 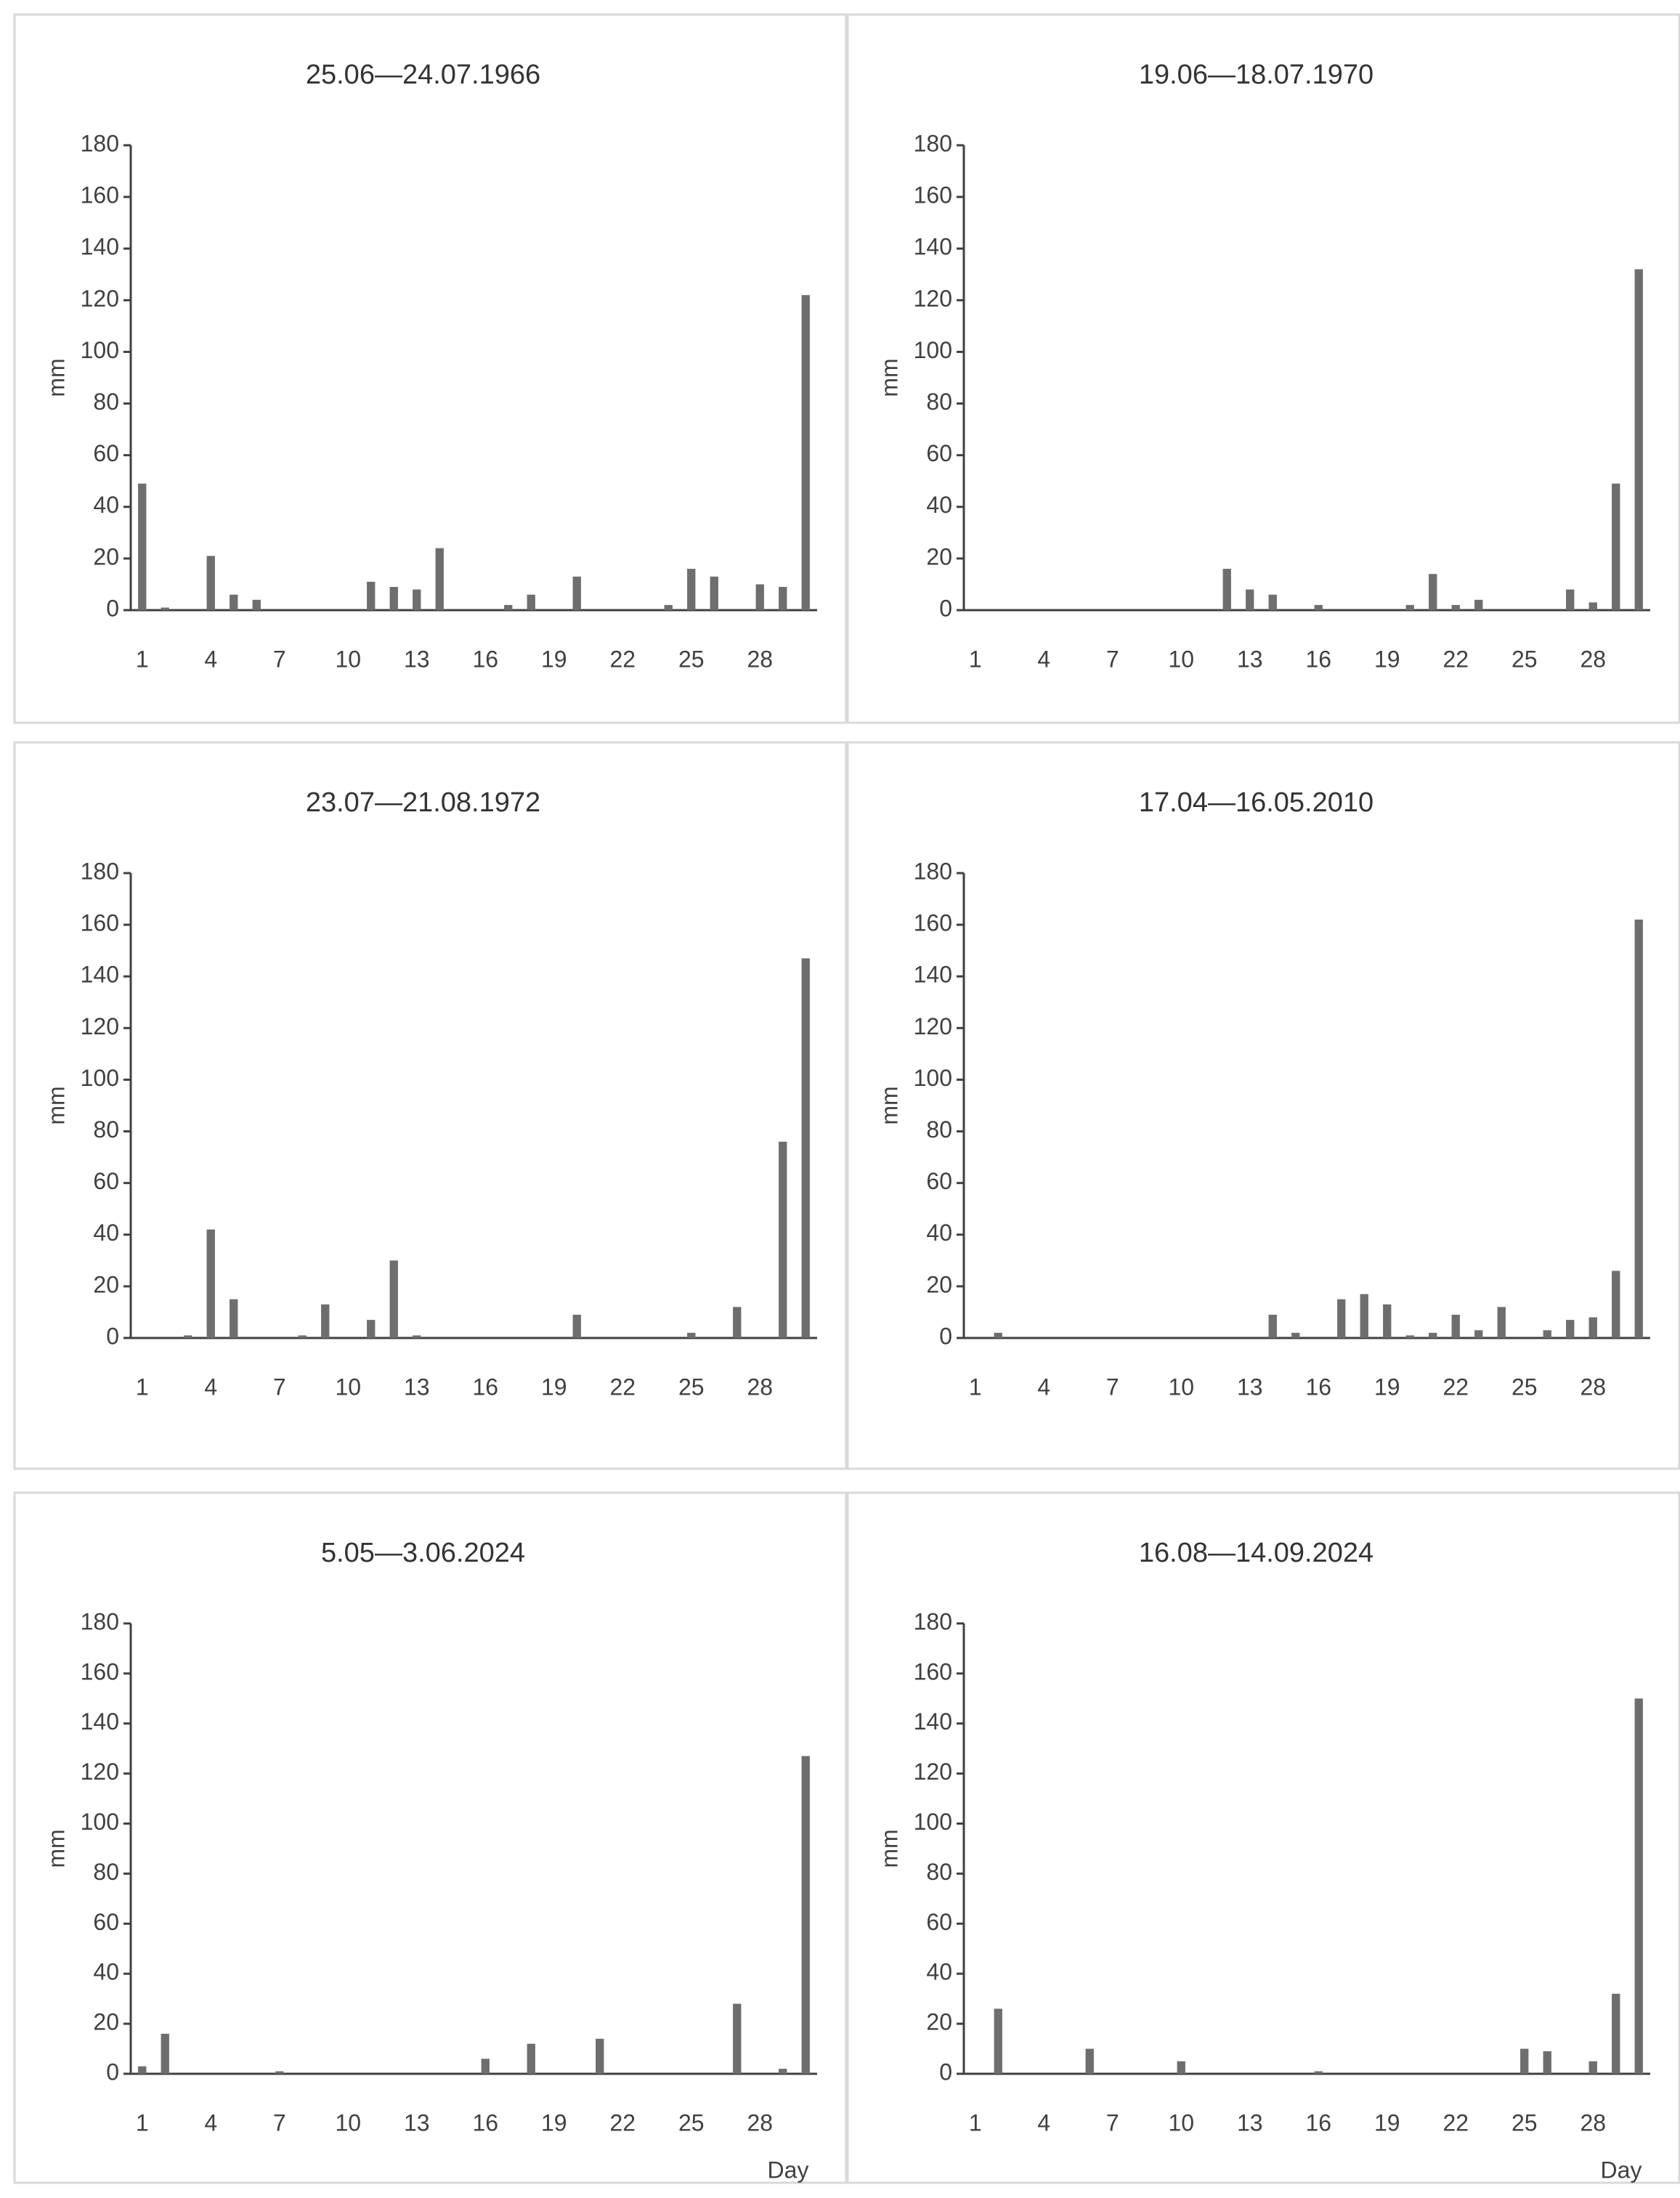 I want to click on y-tick-label: 180, so click(x=933, y=143).